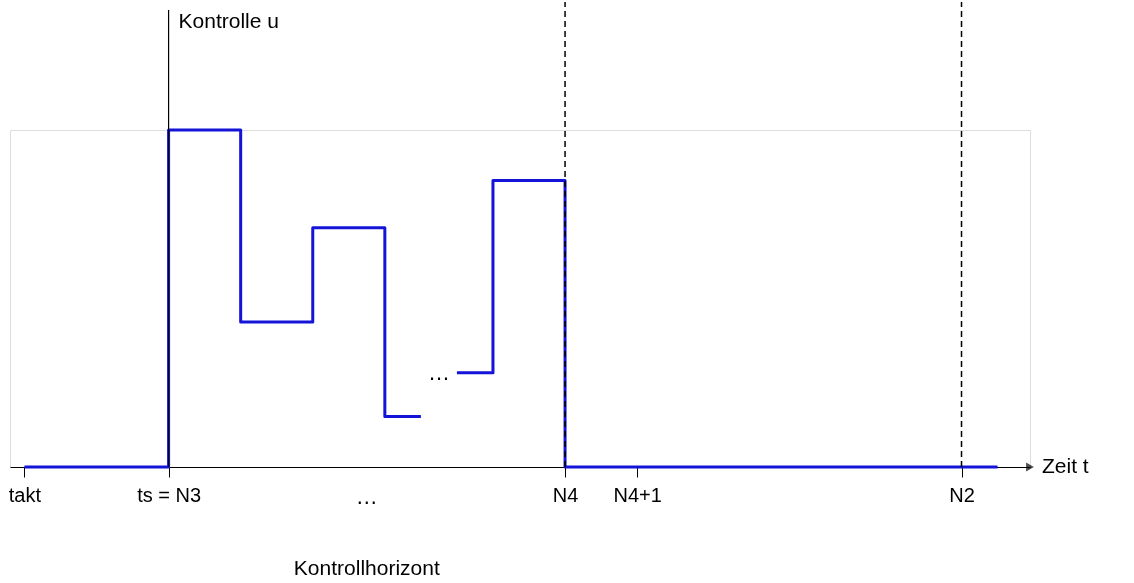 This screenshot has height=583, width=1134. What do you see at coordinates (1065, 465) in the screenshot?
I see `x-axis-title: Zeit t` at bounding box center [1065, 465].